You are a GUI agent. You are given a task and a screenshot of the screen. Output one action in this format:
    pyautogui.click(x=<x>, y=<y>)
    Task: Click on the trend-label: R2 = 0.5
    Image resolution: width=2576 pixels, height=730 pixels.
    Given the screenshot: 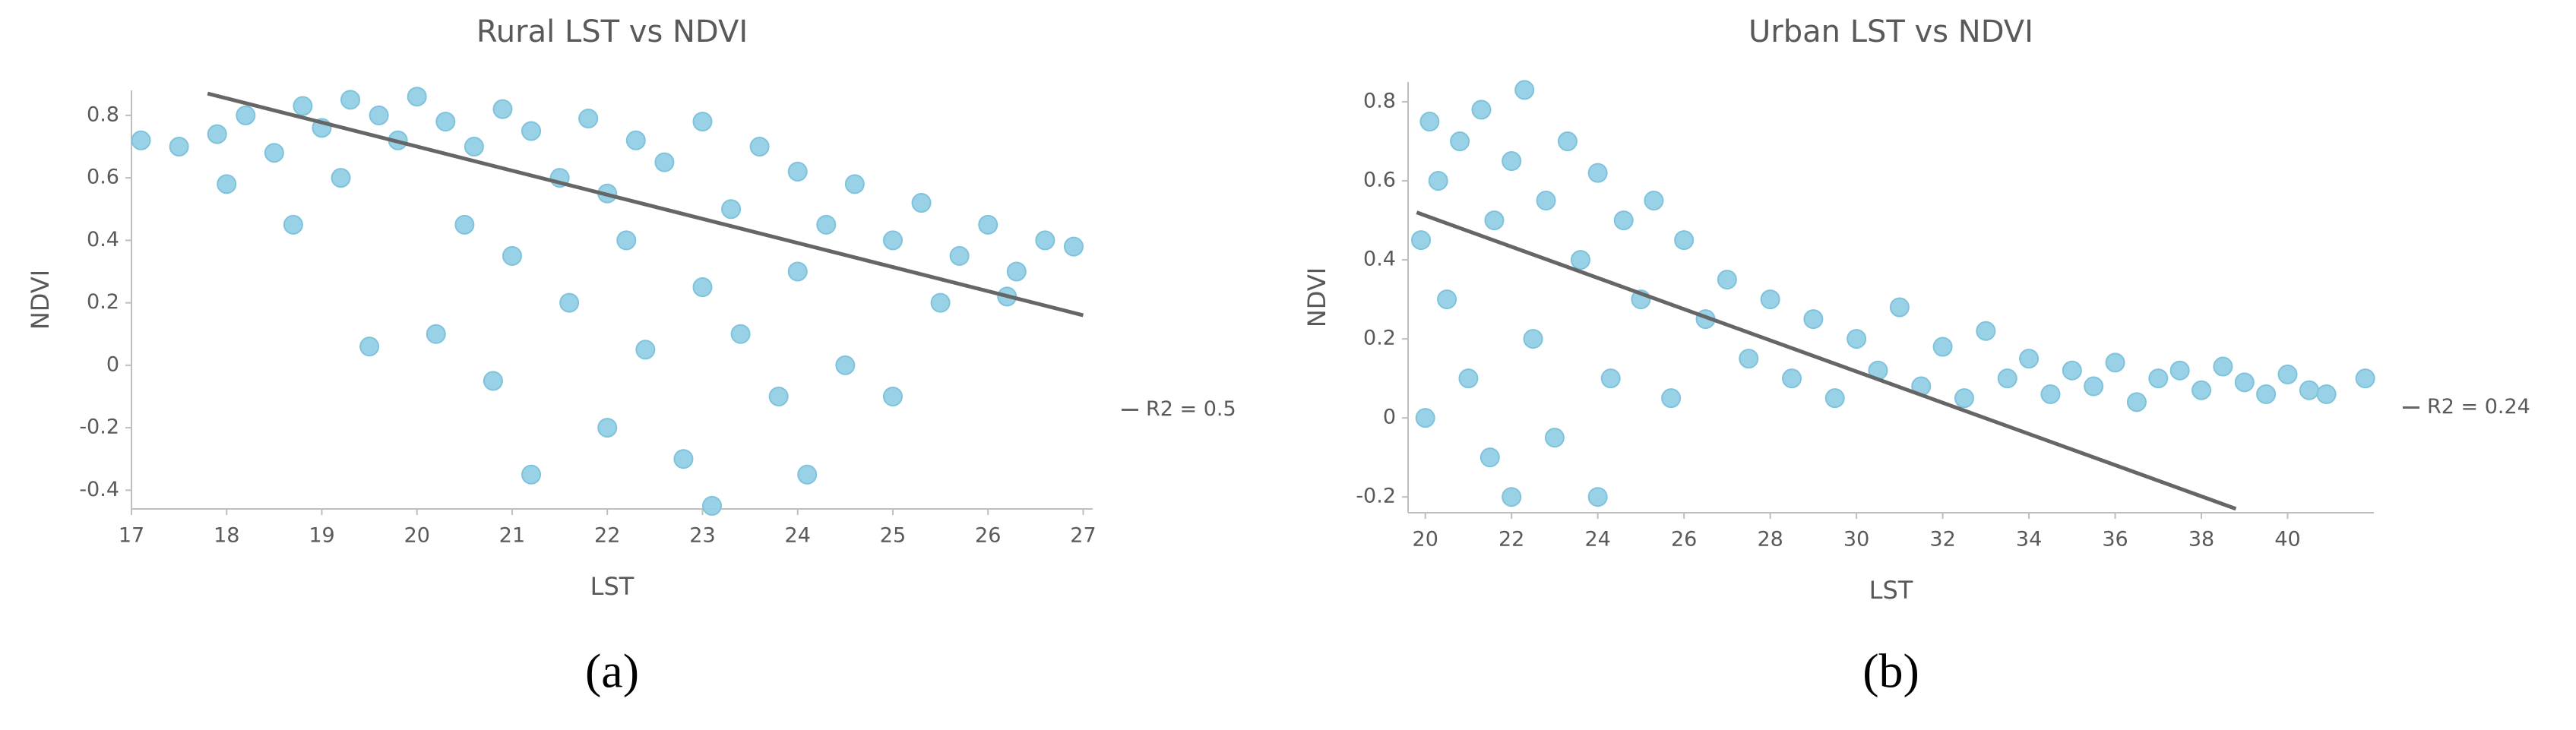 What is the action you would take?
    pyautogui.click(x=1191, y=409)
    